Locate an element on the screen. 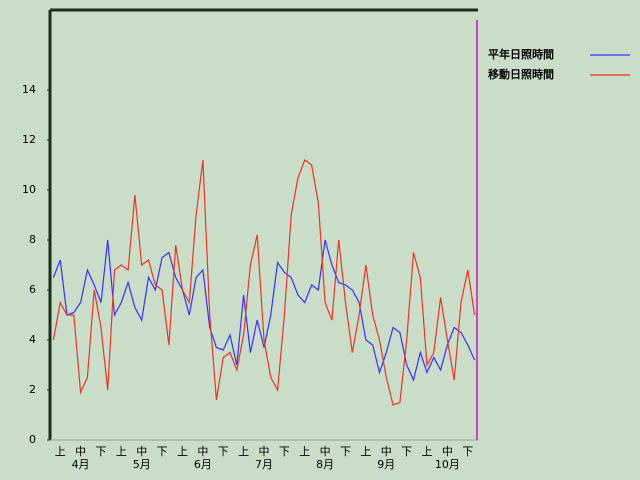  y-tick-label: 2 is located at coordinates (32, 389).